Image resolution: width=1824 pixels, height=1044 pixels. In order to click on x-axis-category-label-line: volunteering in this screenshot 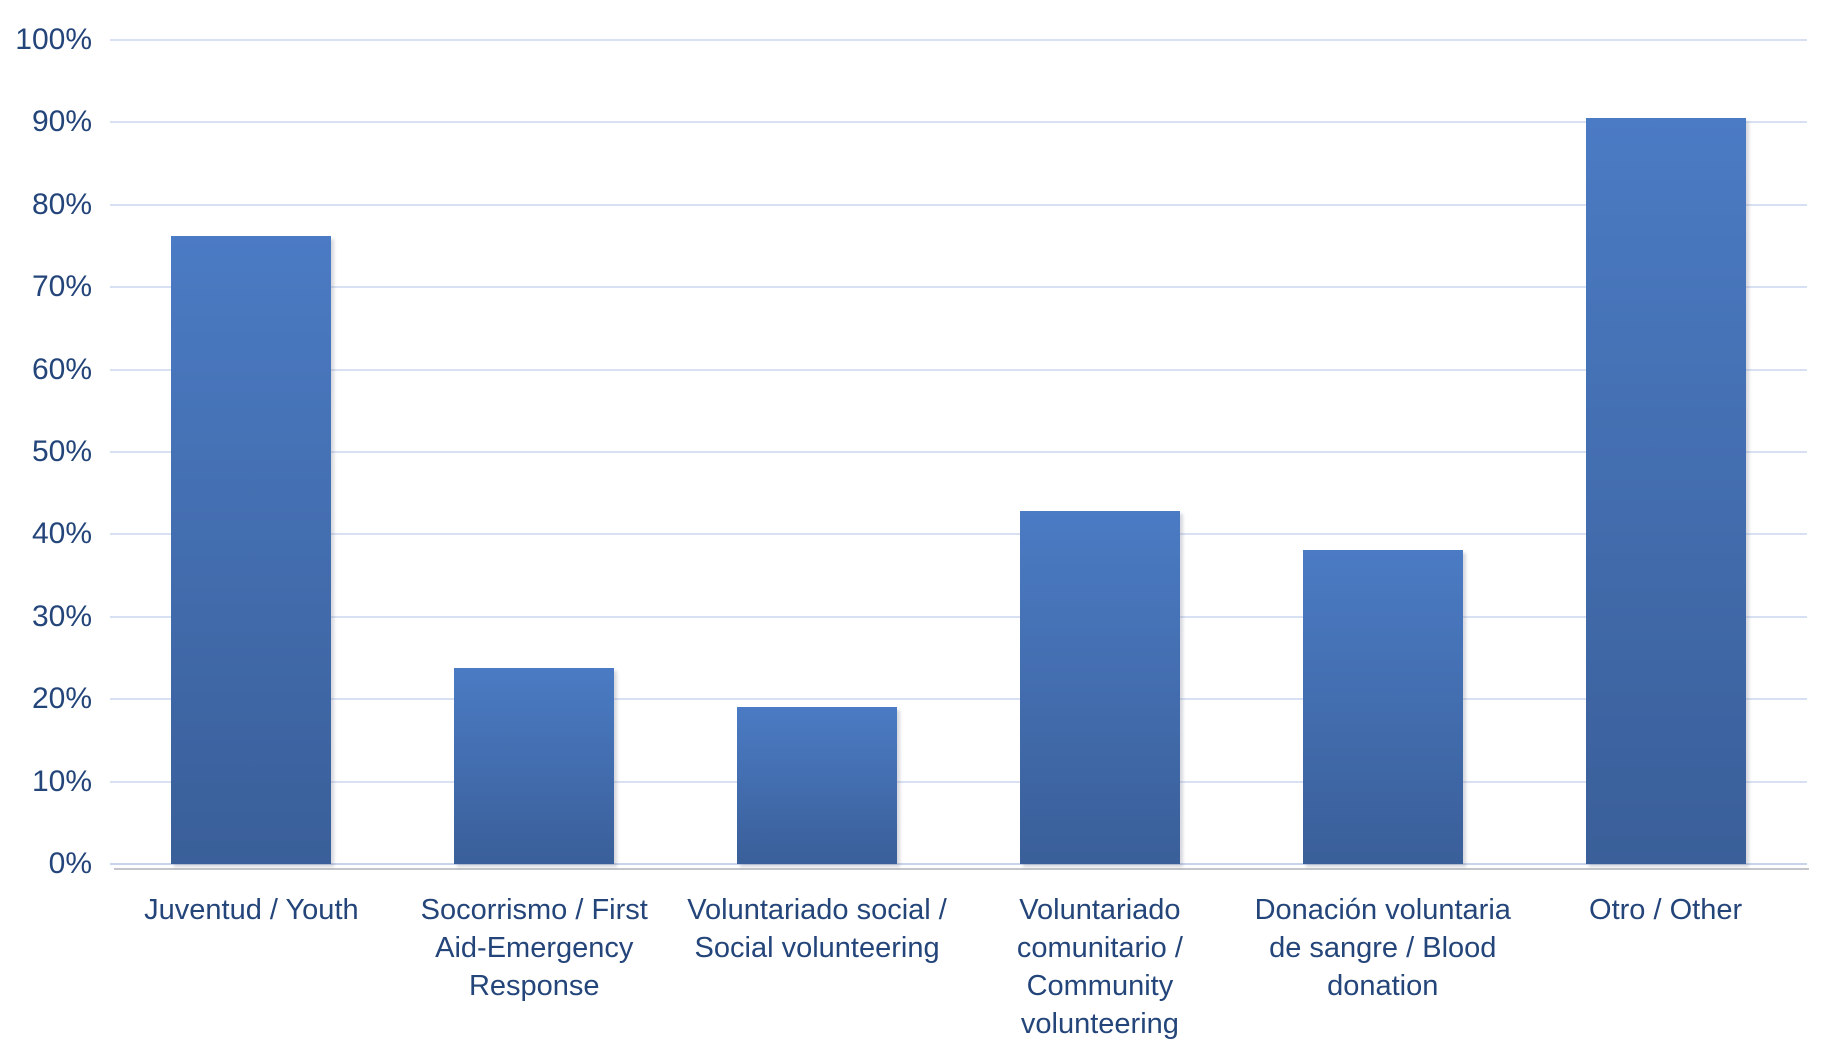, I will do `click(1099, 1024)`.